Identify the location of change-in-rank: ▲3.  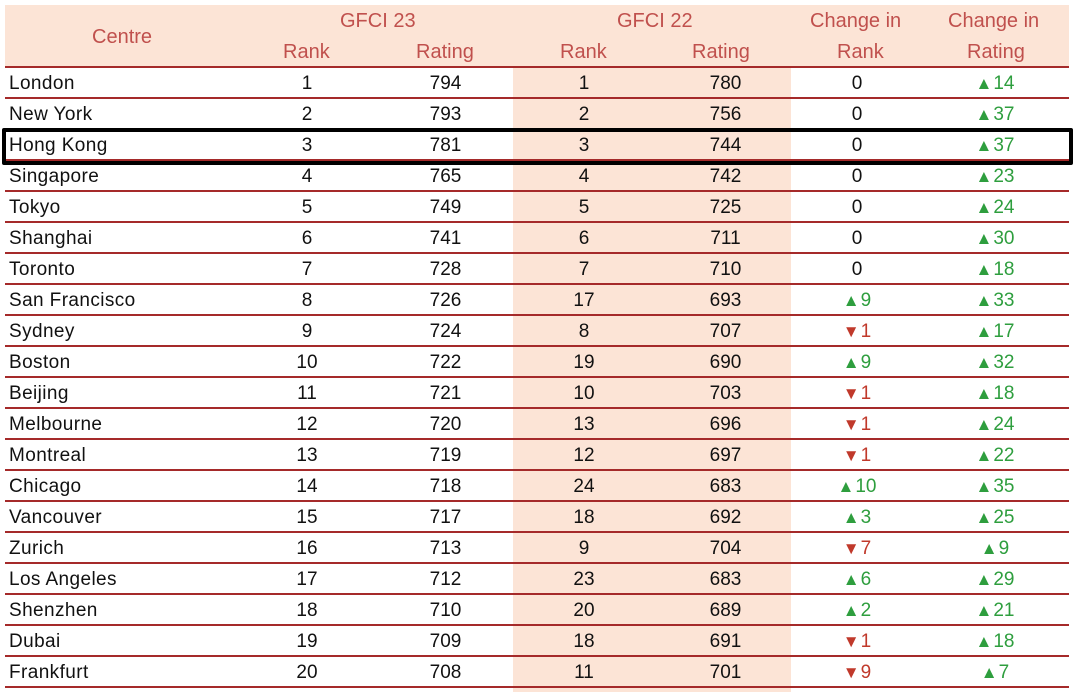
(857, 516).